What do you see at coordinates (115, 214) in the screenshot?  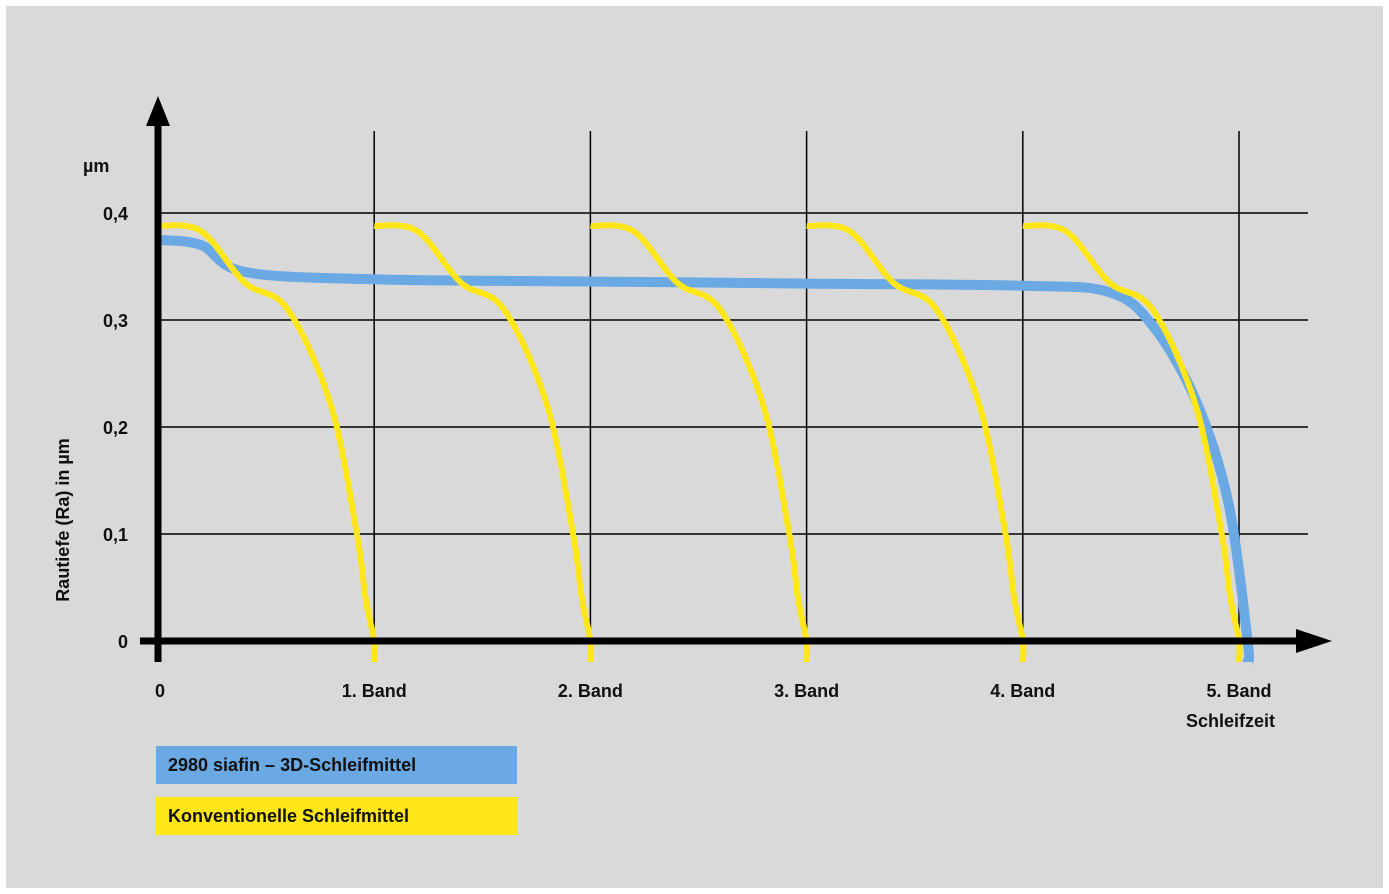 I see `y-tick-label-4: 0,4` at bounding box center [115, 214].